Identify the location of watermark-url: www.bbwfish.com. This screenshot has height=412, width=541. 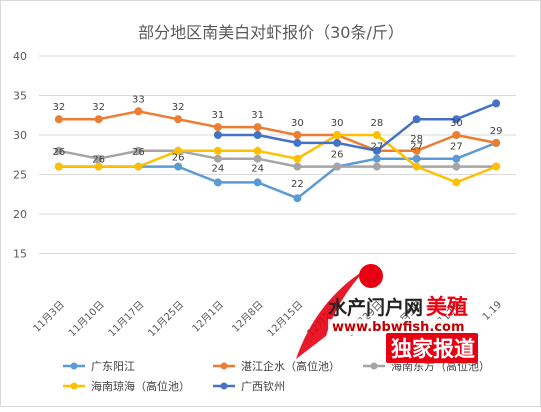
(398, 327).